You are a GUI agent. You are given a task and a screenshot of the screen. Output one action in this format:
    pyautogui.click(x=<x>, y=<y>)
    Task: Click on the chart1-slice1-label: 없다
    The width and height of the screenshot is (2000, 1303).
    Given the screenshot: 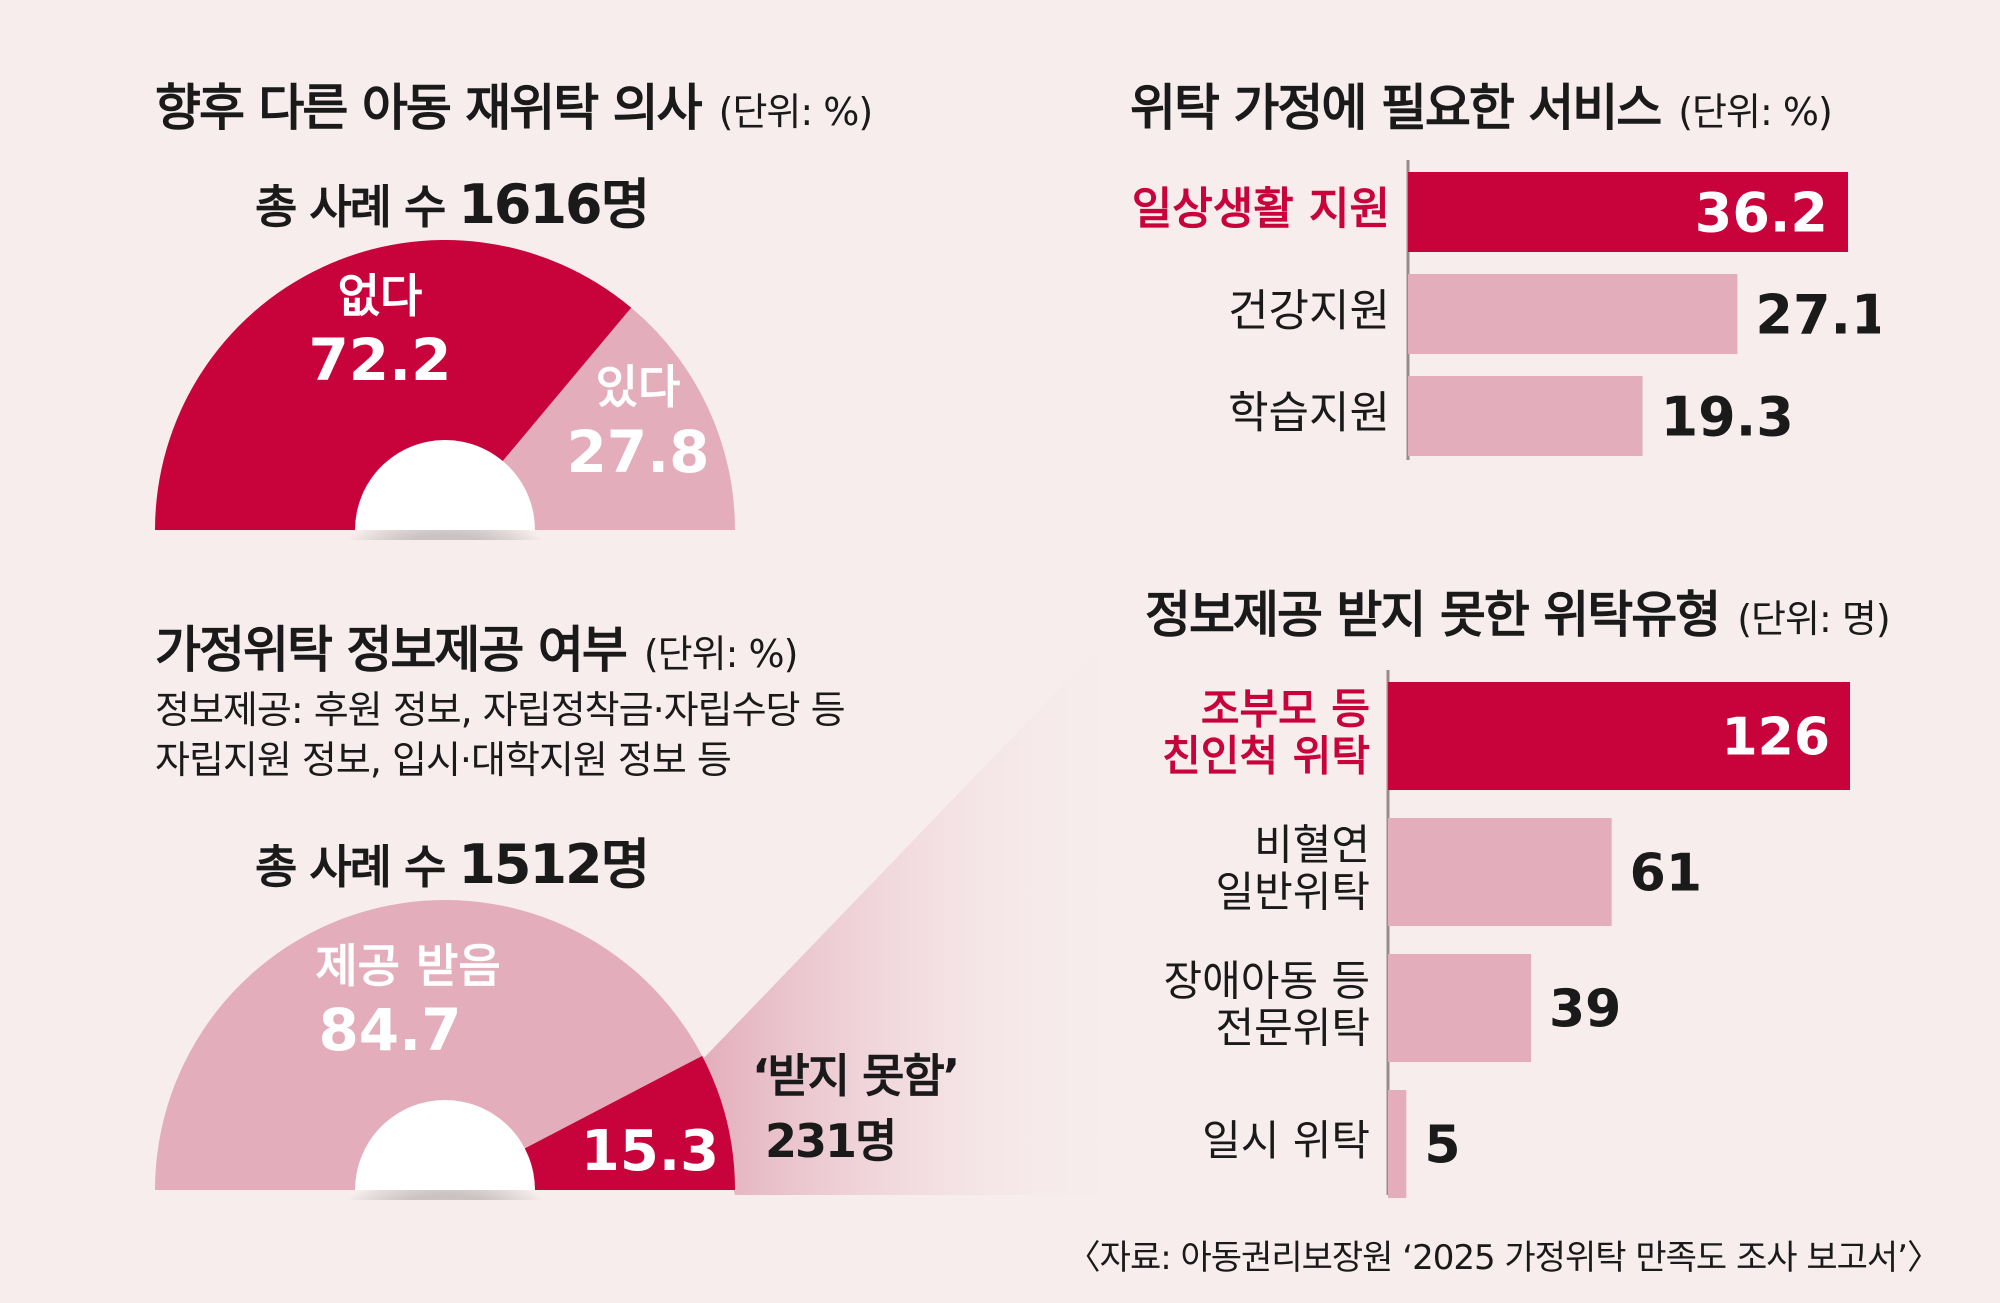 What is the action you would take?
    pyautogui.click(x=380, y=296)
    